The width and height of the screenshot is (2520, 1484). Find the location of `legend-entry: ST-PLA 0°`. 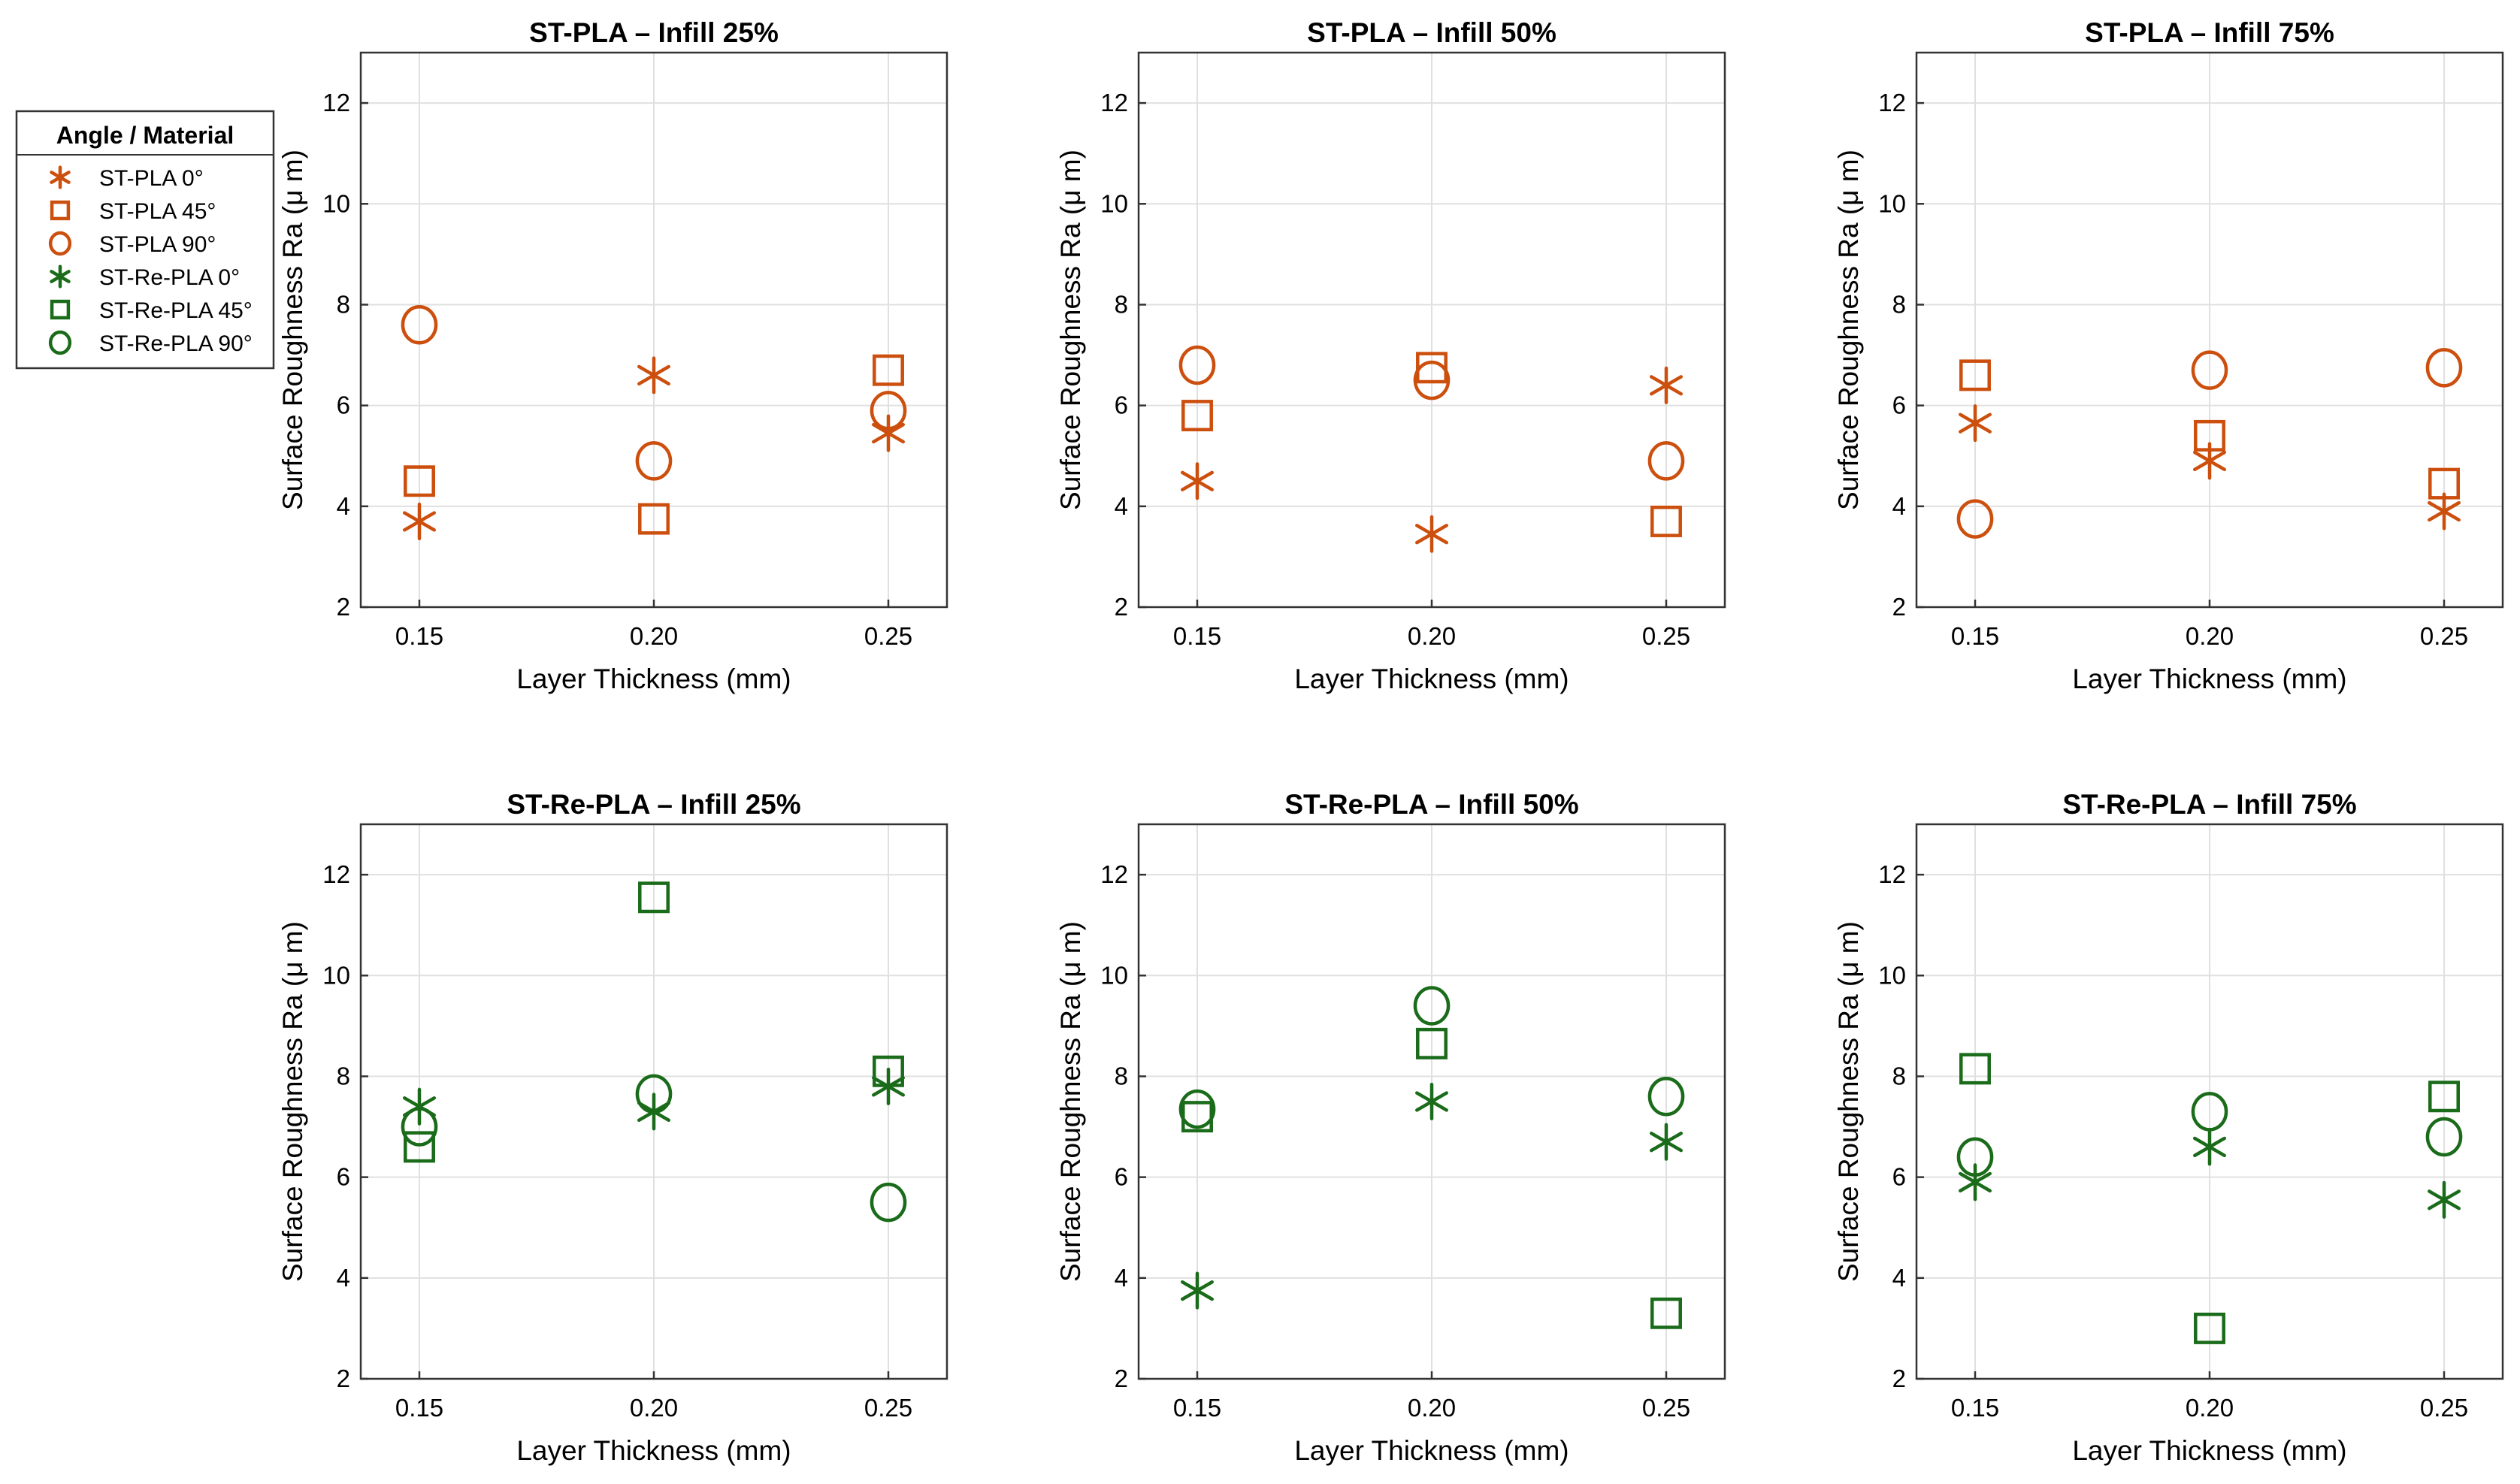

legend-entry: ST-PLA 0° is located at coordinates (127, 178).